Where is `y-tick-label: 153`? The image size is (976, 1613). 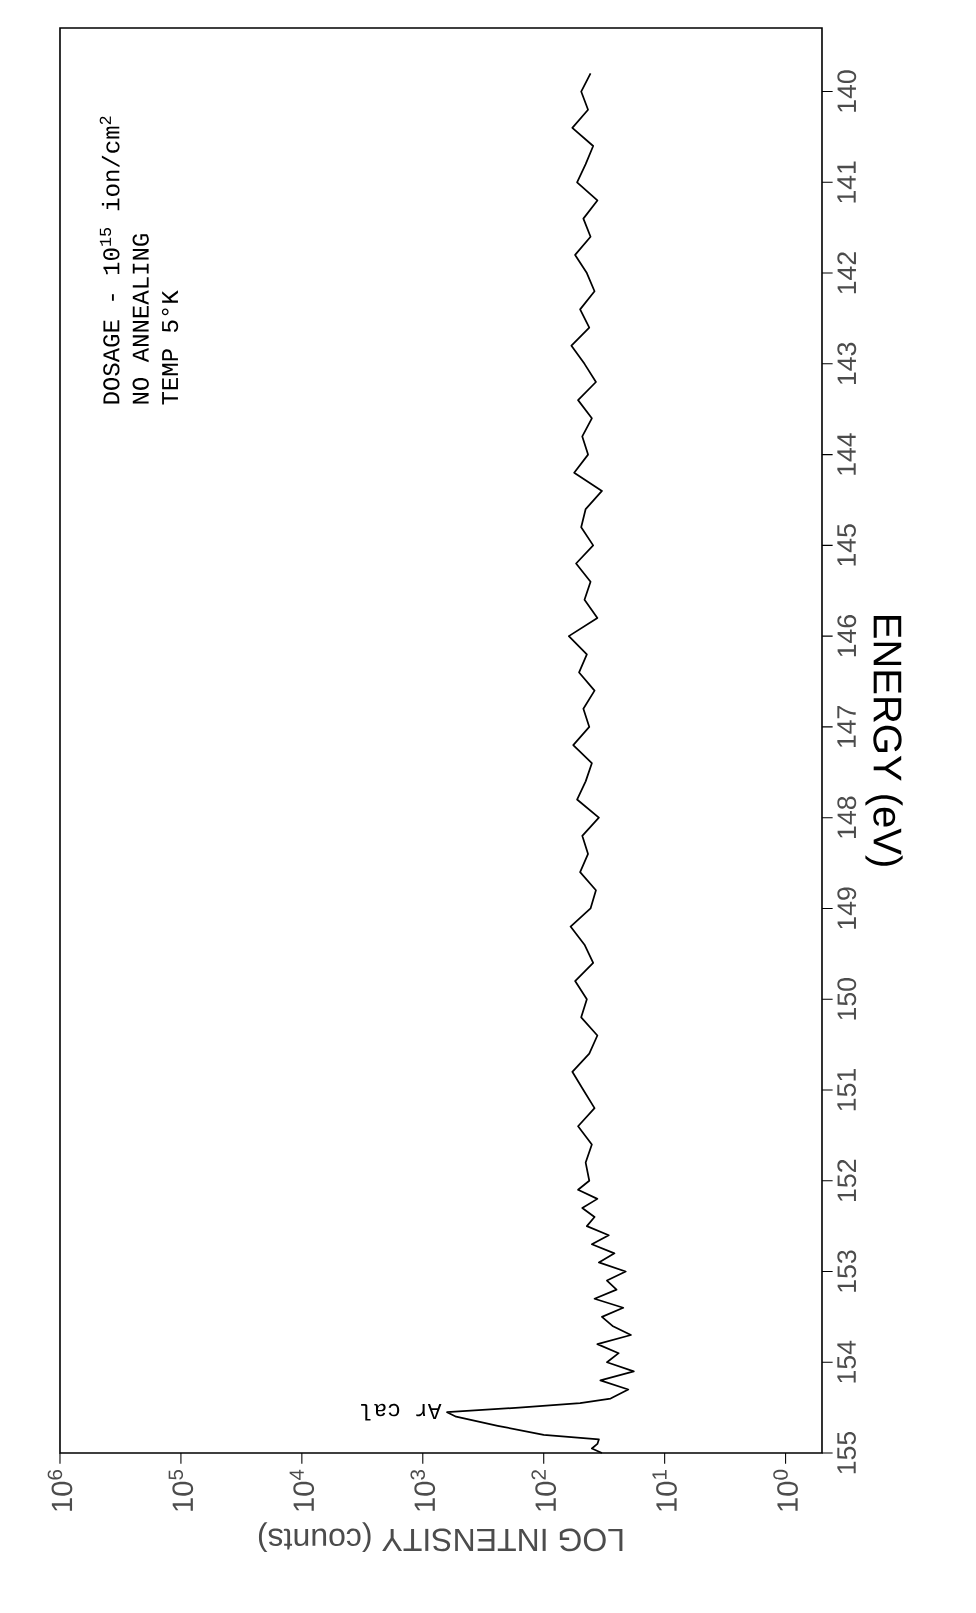
y-tick-label: 153 is located at coordinates (847, 1271).